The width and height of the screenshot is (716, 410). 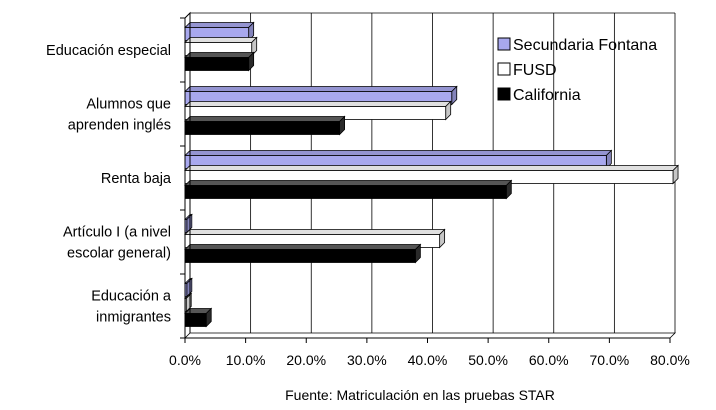 I want to click on x-tick-label: 10.0%, so click(x=246, y=360).